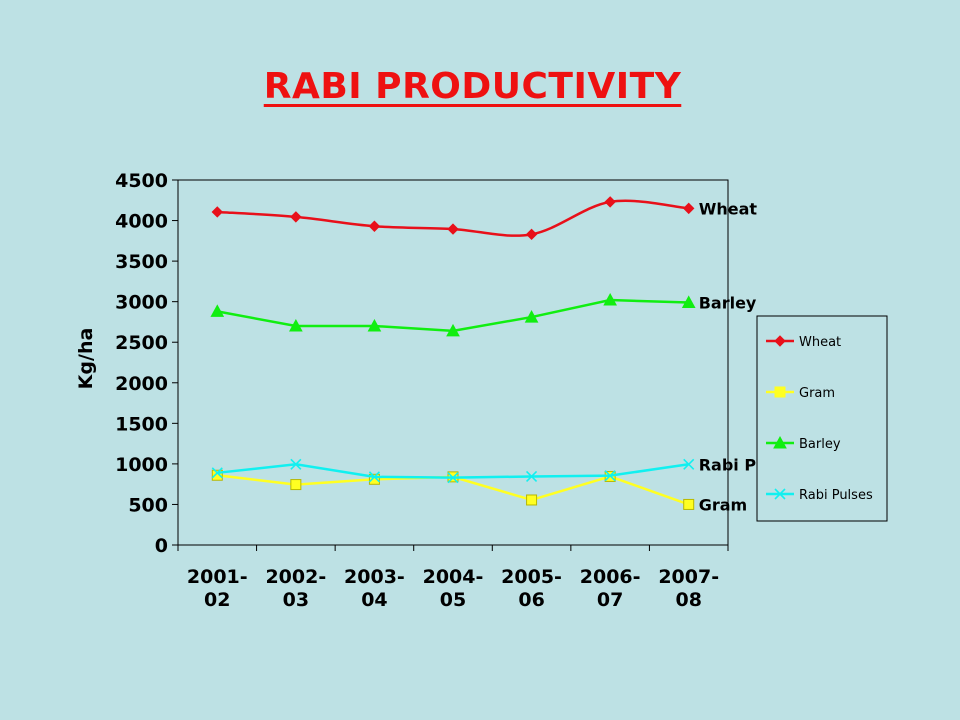  I want to click on x-tick-label: 2004-05, so click(453, 588).